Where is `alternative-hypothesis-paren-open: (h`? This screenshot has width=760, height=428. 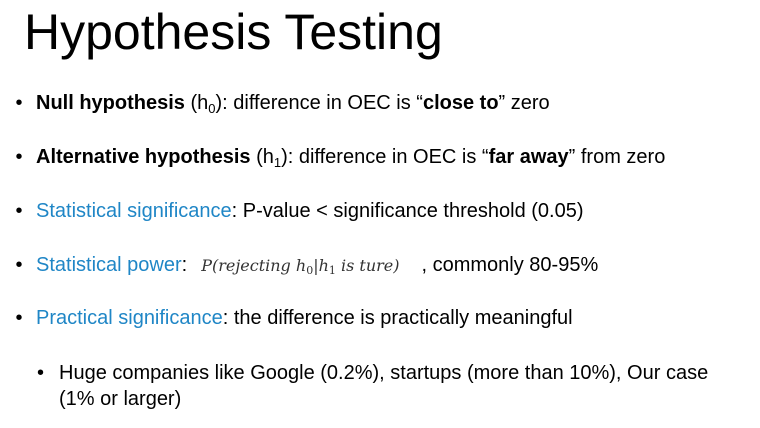
alternative-hypothesis-paren-open: (h is located at coordinates (262, 157).